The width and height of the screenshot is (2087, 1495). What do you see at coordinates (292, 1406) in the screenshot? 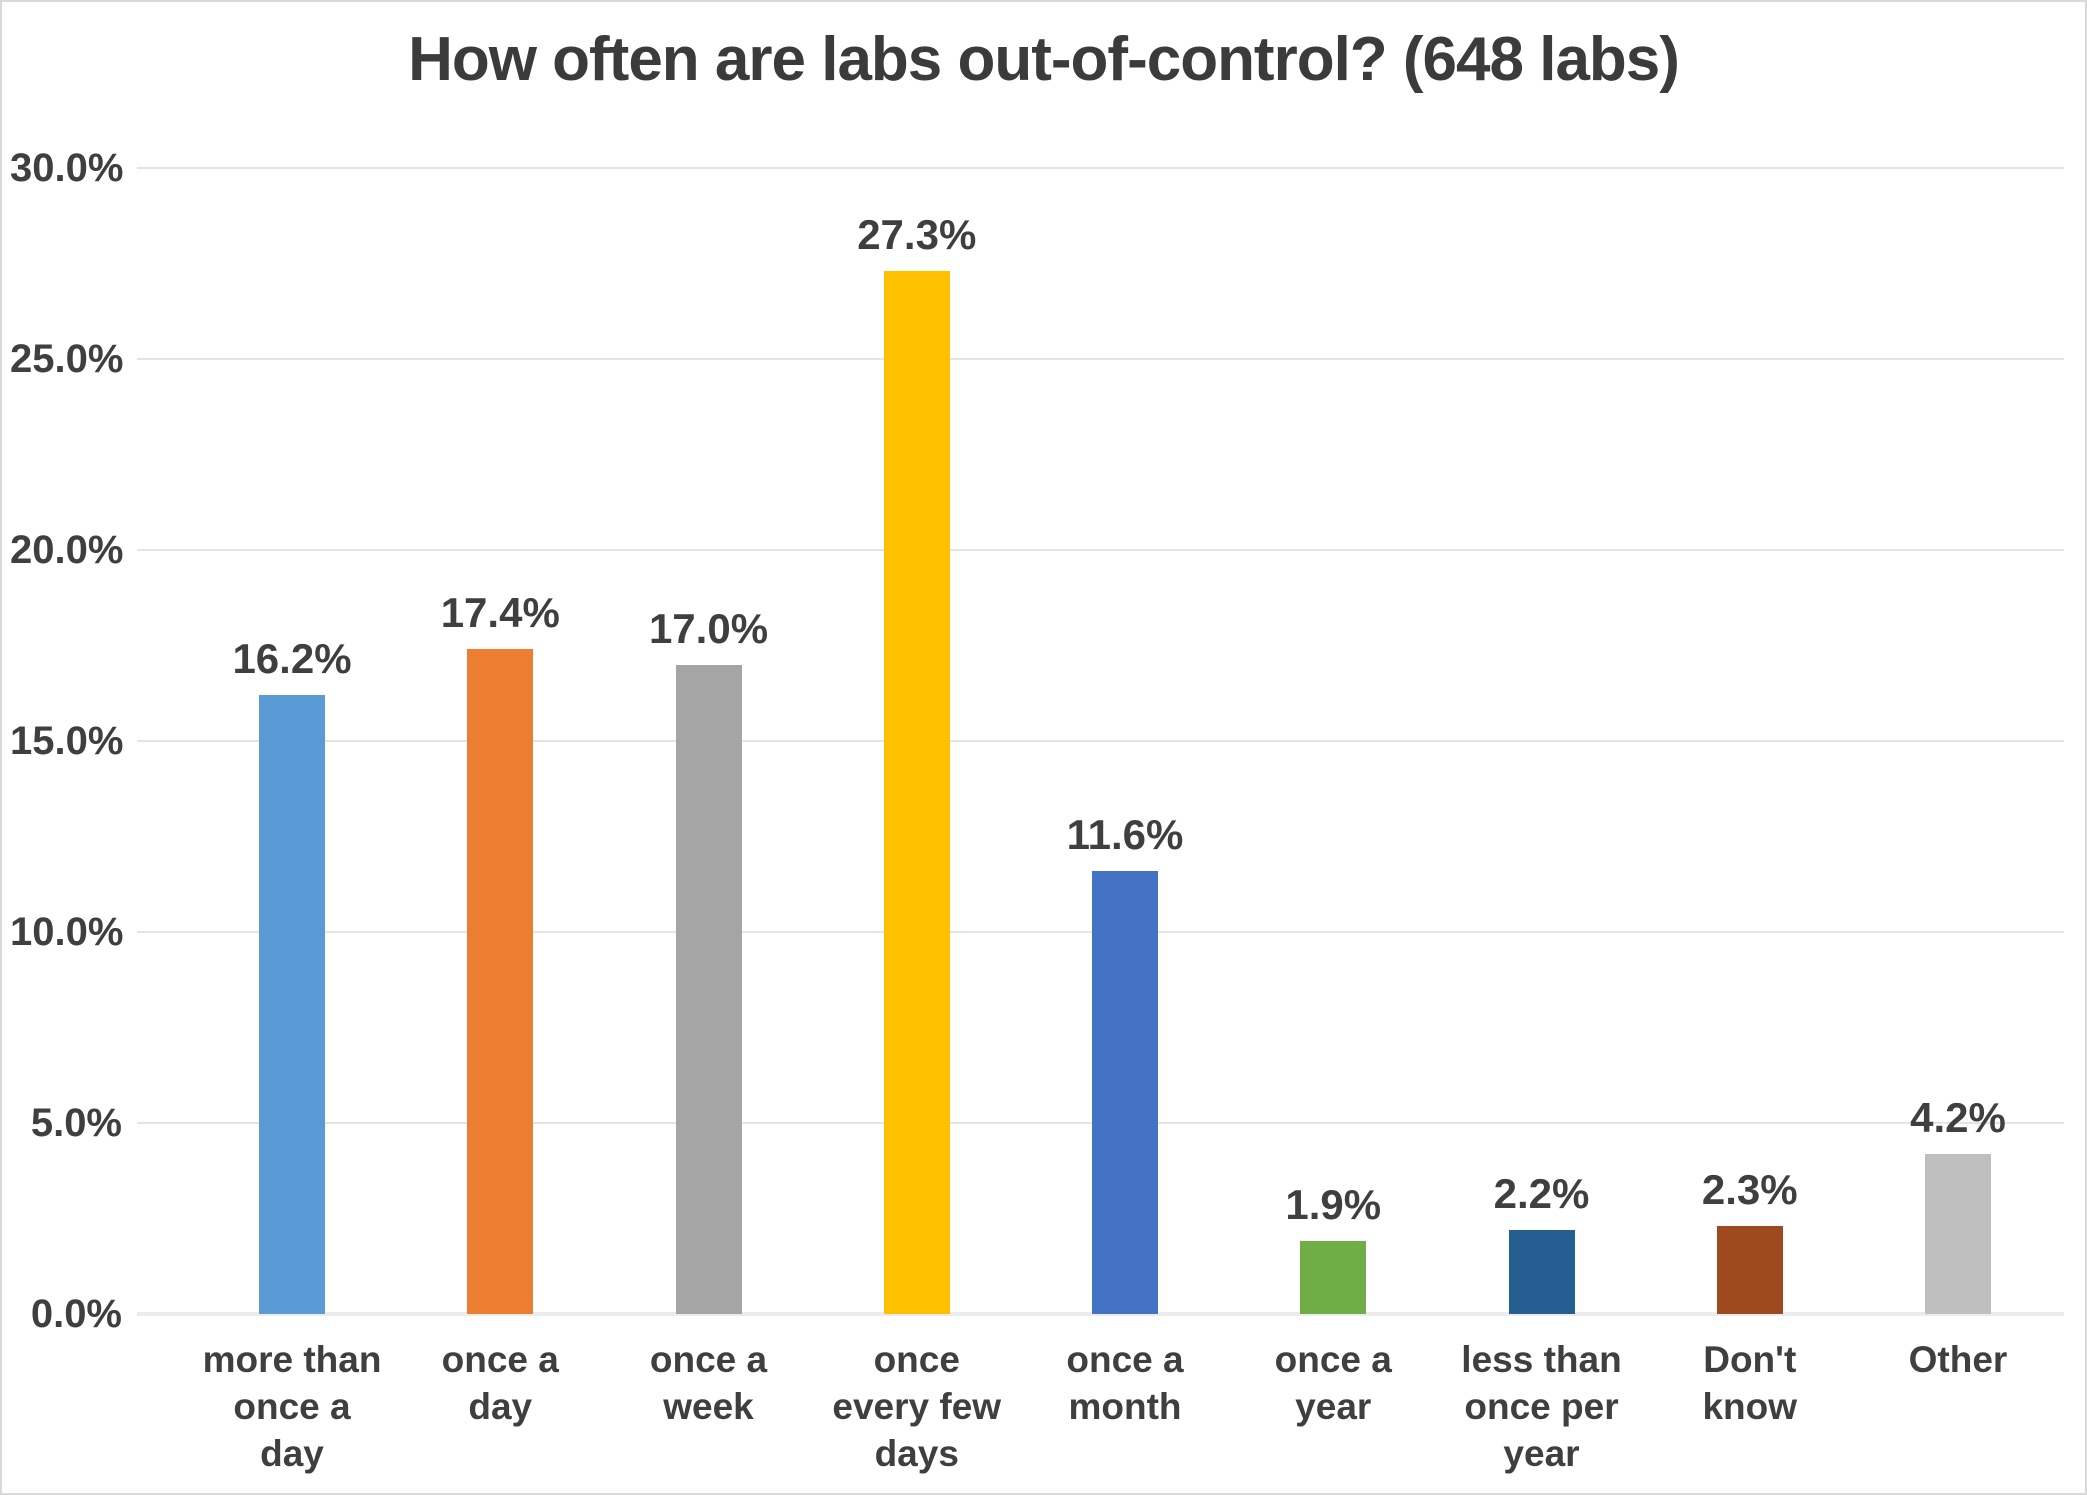
I see `x-axis-label-more-than-once-a-day: more than once a day` at bounding box center [292, 1406].